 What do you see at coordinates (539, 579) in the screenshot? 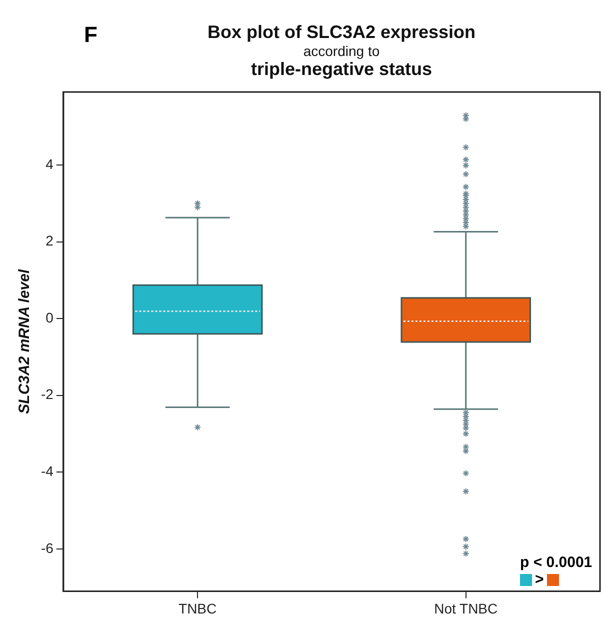
I see `annotation: >` at bounding box center [539, 579].